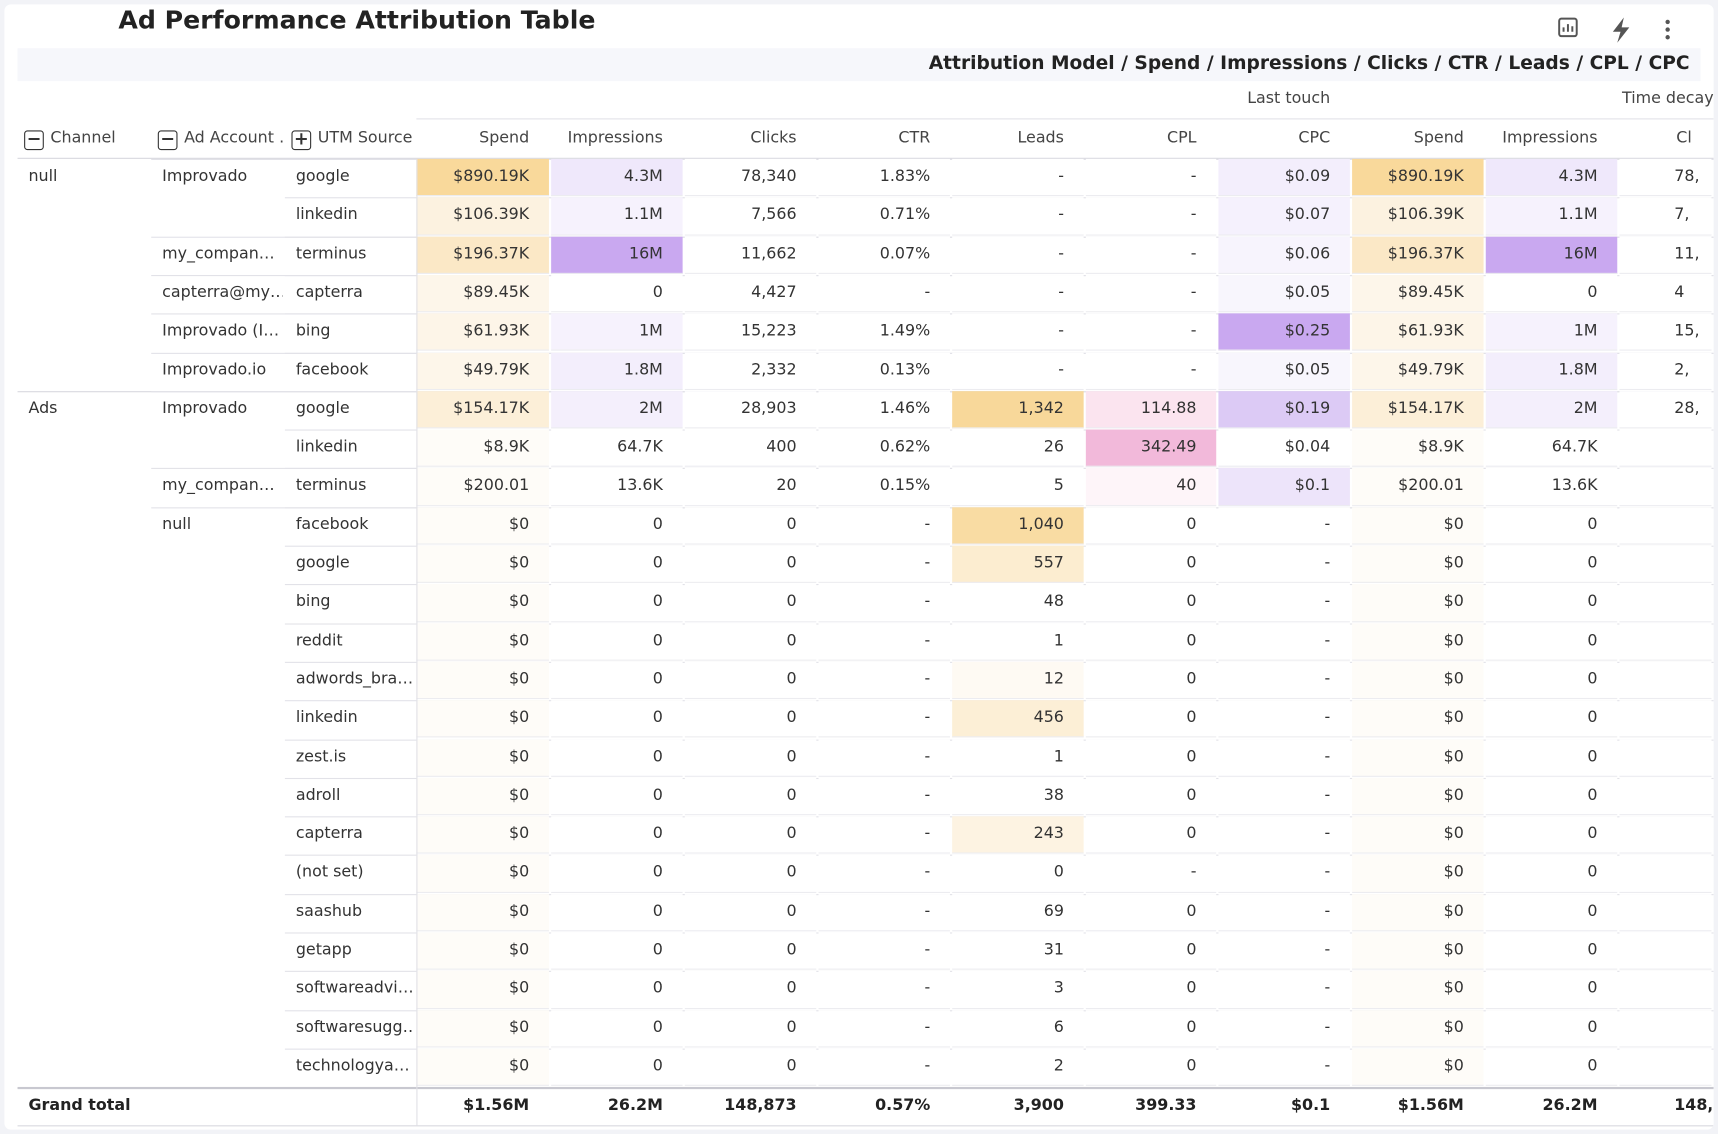  I want to click on value-cell: 16M, so click(1580, 253).